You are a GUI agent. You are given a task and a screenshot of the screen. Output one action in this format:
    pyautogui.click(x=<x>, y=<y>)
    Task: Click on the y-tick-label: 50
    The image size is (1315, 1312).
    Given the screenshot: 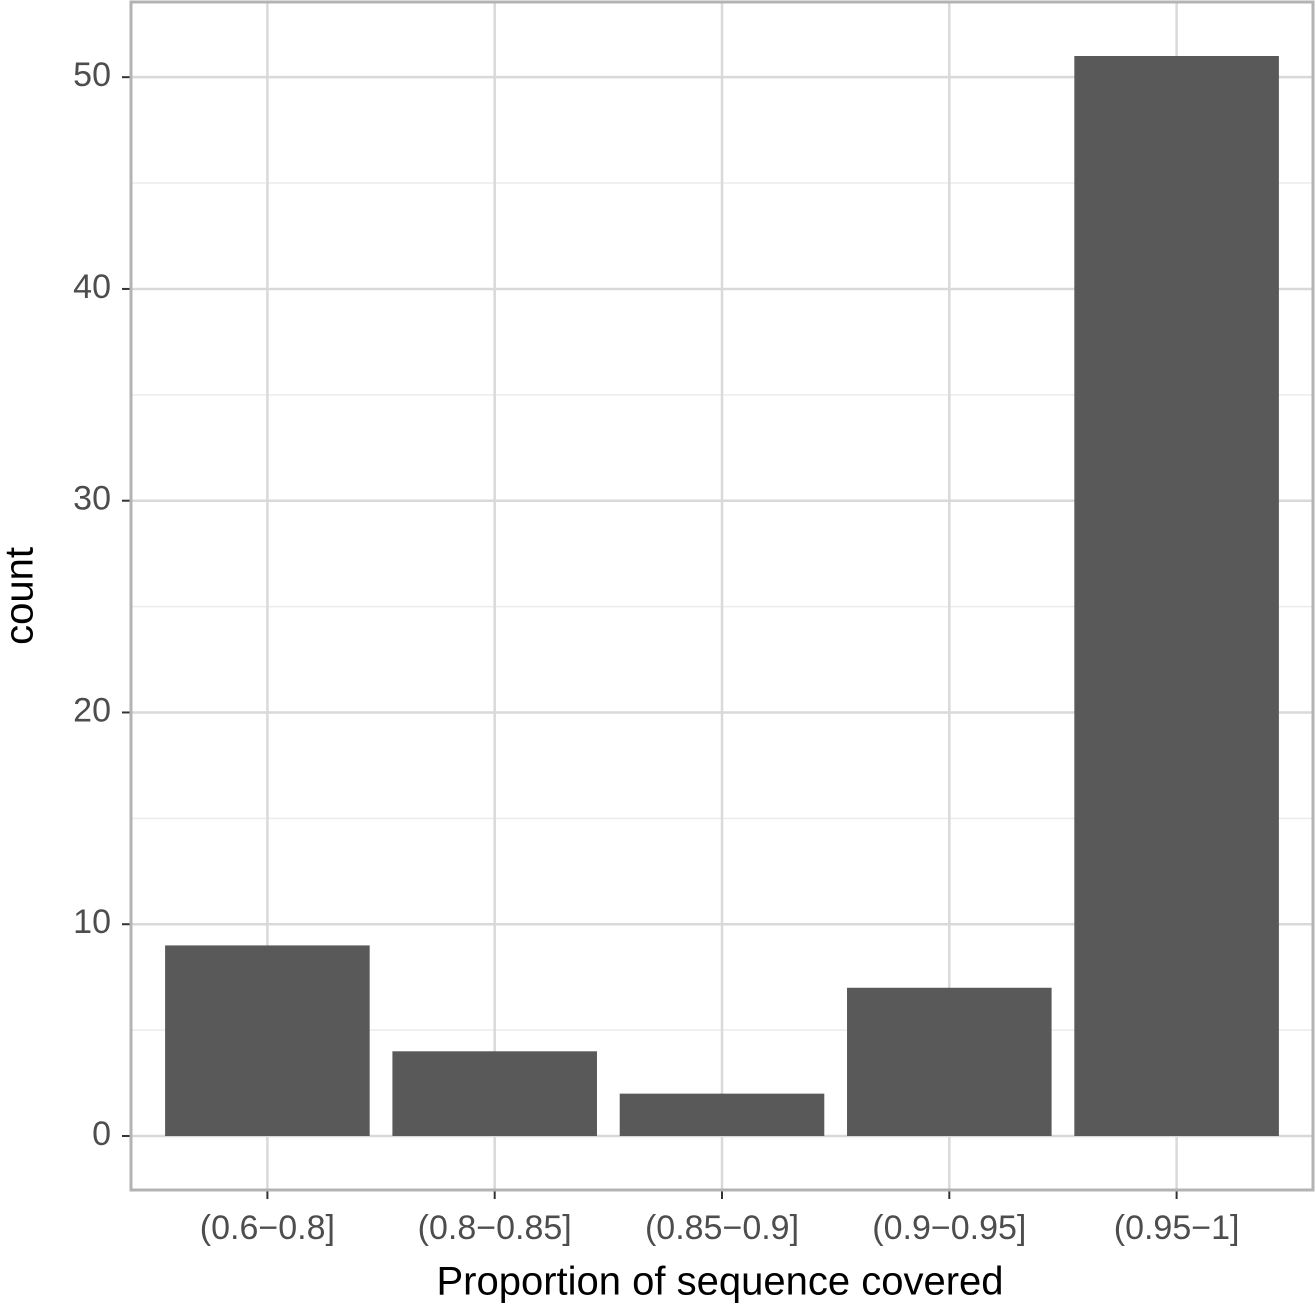 What is the action you would take?
    pyautogui.click(x=92, y=75)
    